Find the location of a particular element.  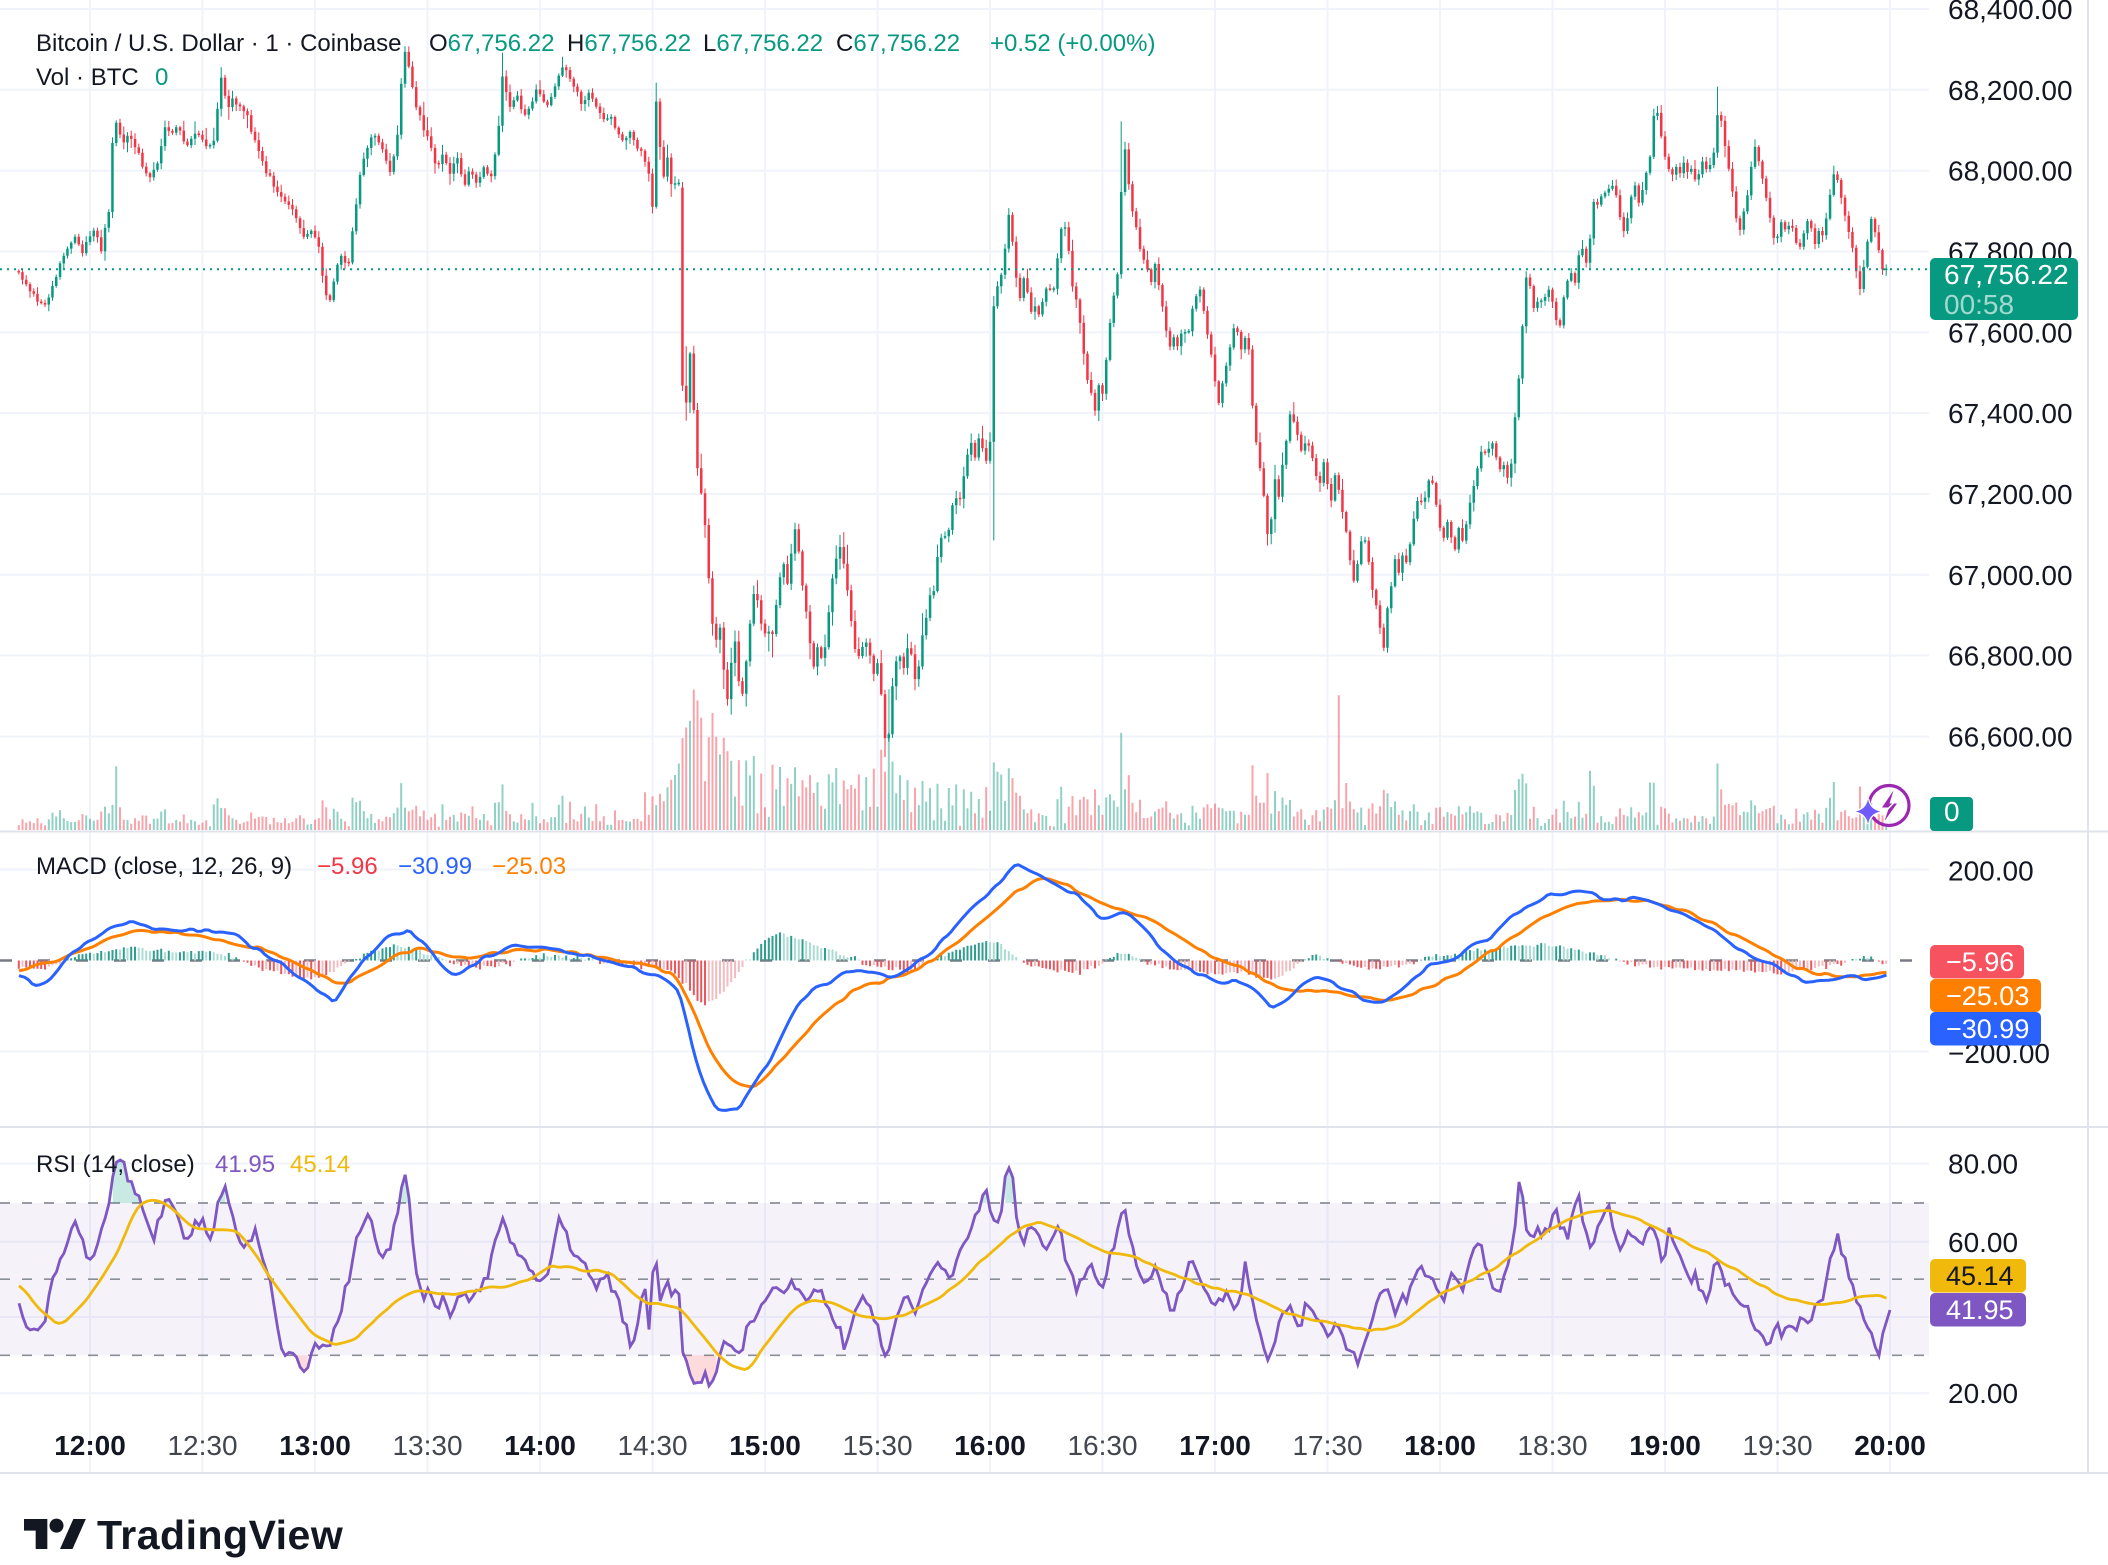

svg-text: 68,000.00 is located at coordinates (2010, 171).